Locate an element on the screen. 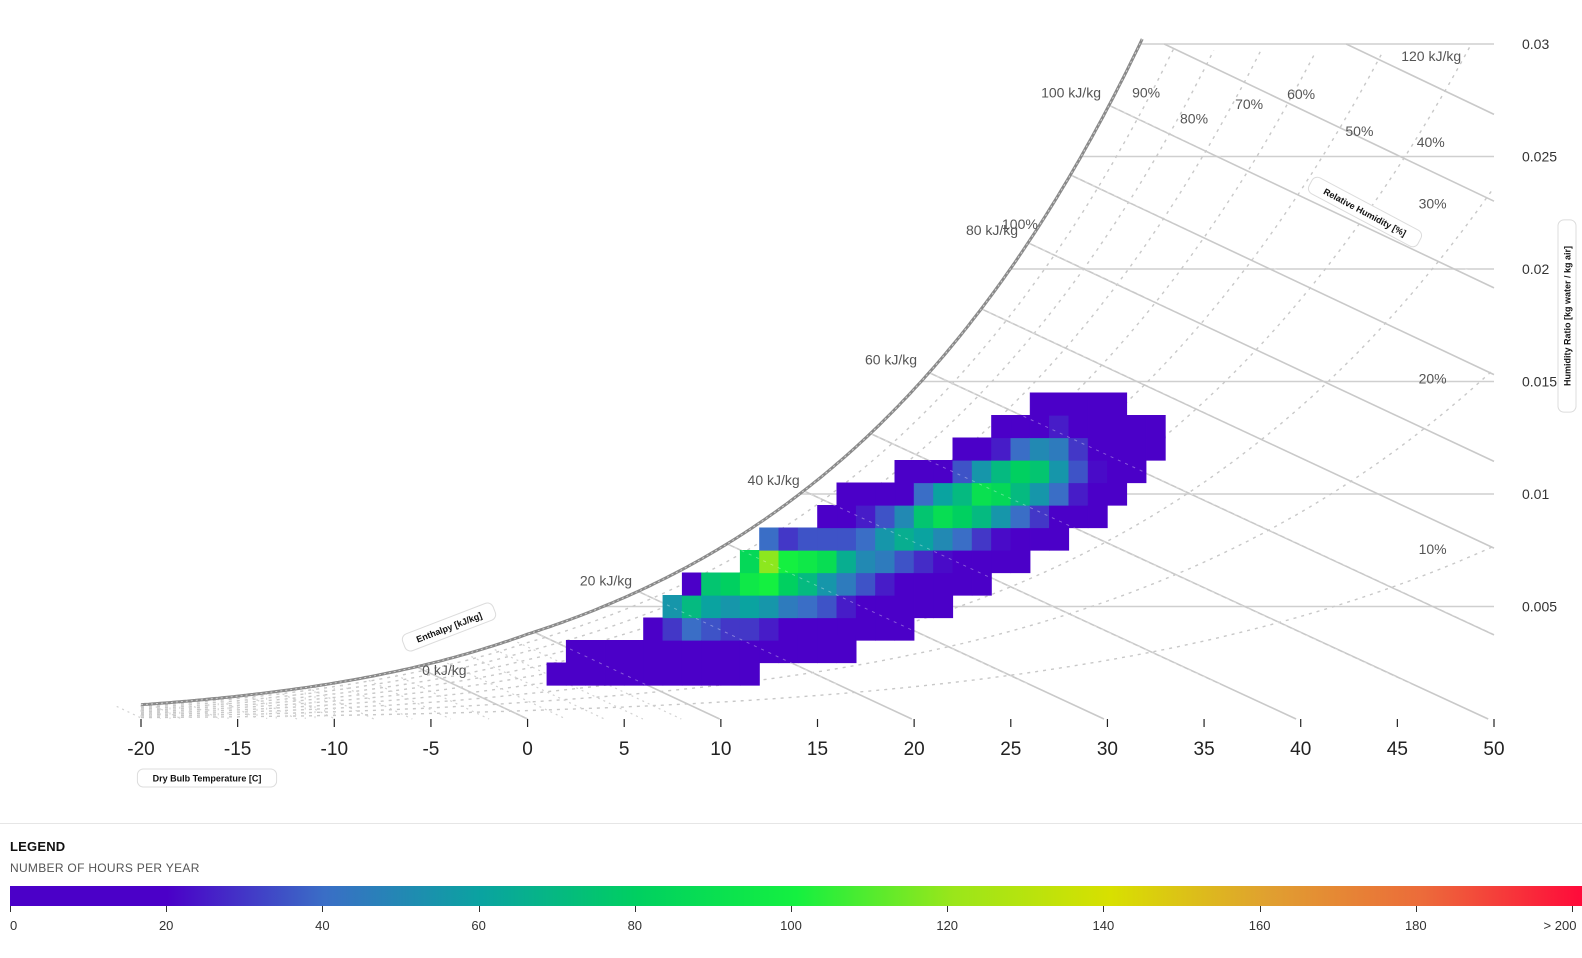  x-tick-label: 15 is located at coordinates (817, 749).